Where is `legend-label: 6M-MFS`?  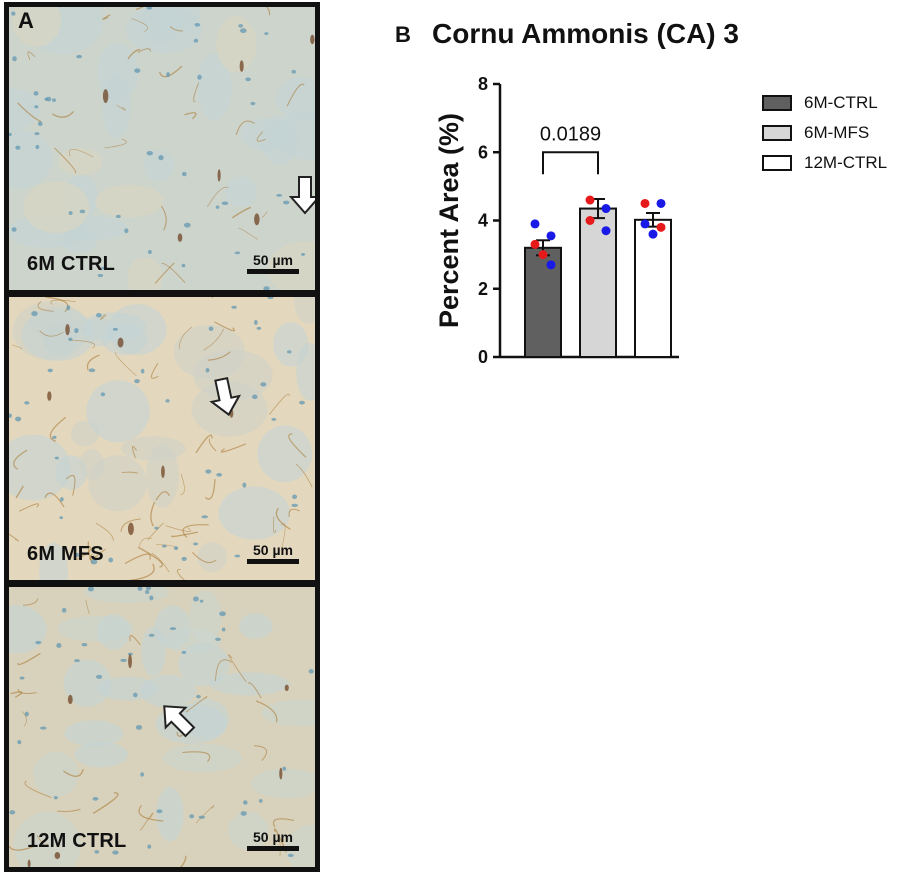 legend-label: 6M-MFS is located at coordinates (837, 132).